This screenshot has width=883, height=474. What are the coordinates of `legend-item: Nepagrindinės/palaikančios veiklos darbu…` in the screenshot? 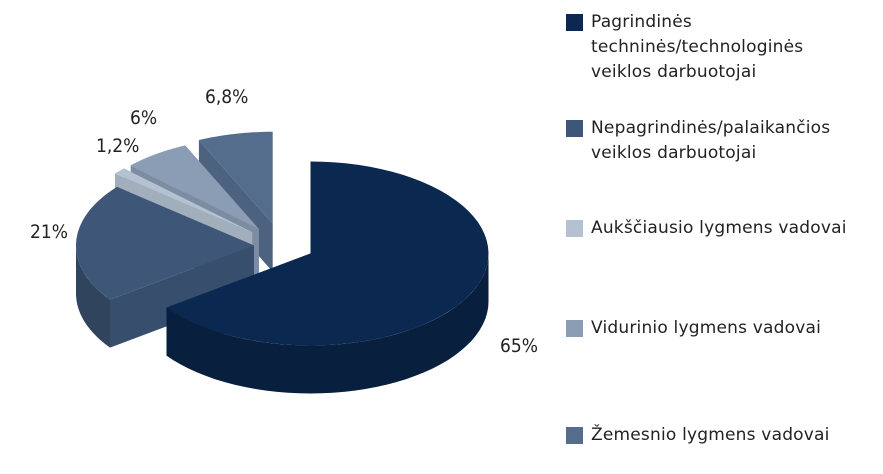 It's located at (709, 141).